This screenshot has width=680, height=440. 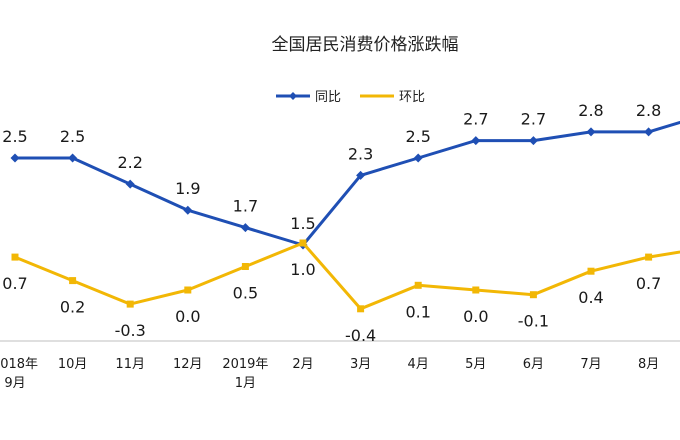 I want to click on x-tick-label-3: 12月, so click(x=188, y=364).